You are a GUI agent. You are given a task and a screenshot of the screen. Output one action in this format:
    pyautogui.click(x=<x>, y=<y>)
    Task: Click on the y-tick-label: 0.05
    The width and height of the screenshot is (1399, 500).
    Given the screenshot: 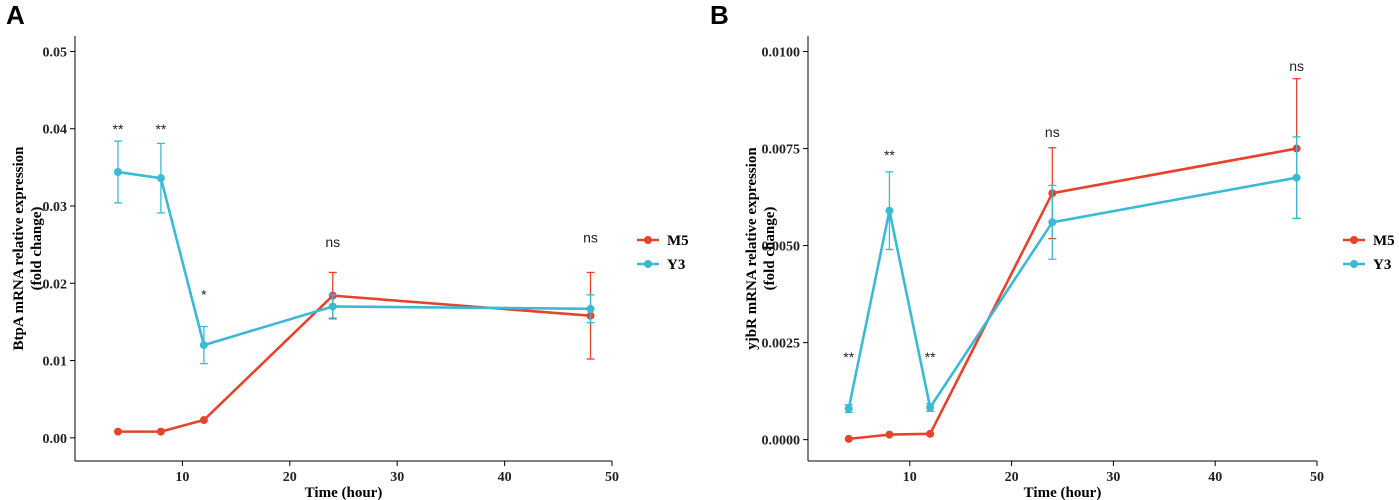 What is the action you would take?
    pyautogui.click(x=55, y=52)
    